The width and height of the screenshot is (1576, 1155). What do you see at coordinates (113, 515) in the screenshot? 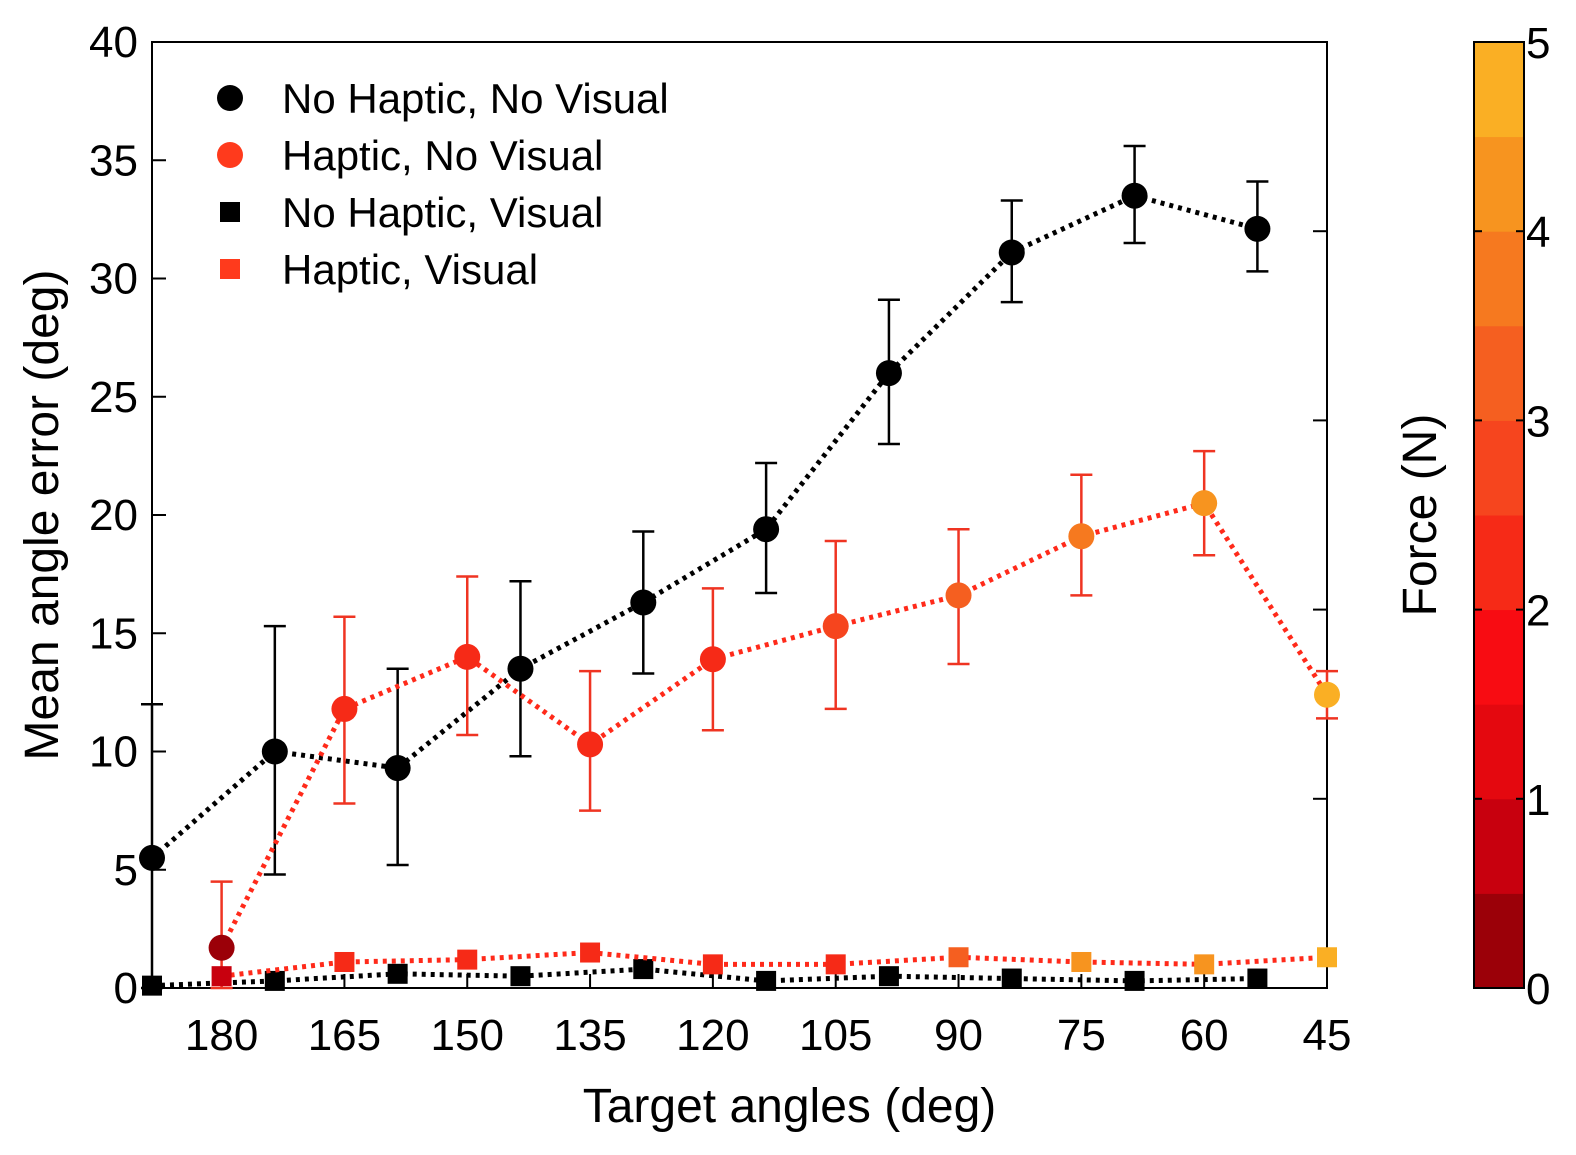
I see `y-tick-label: 20` at bounding box center [113, 515].